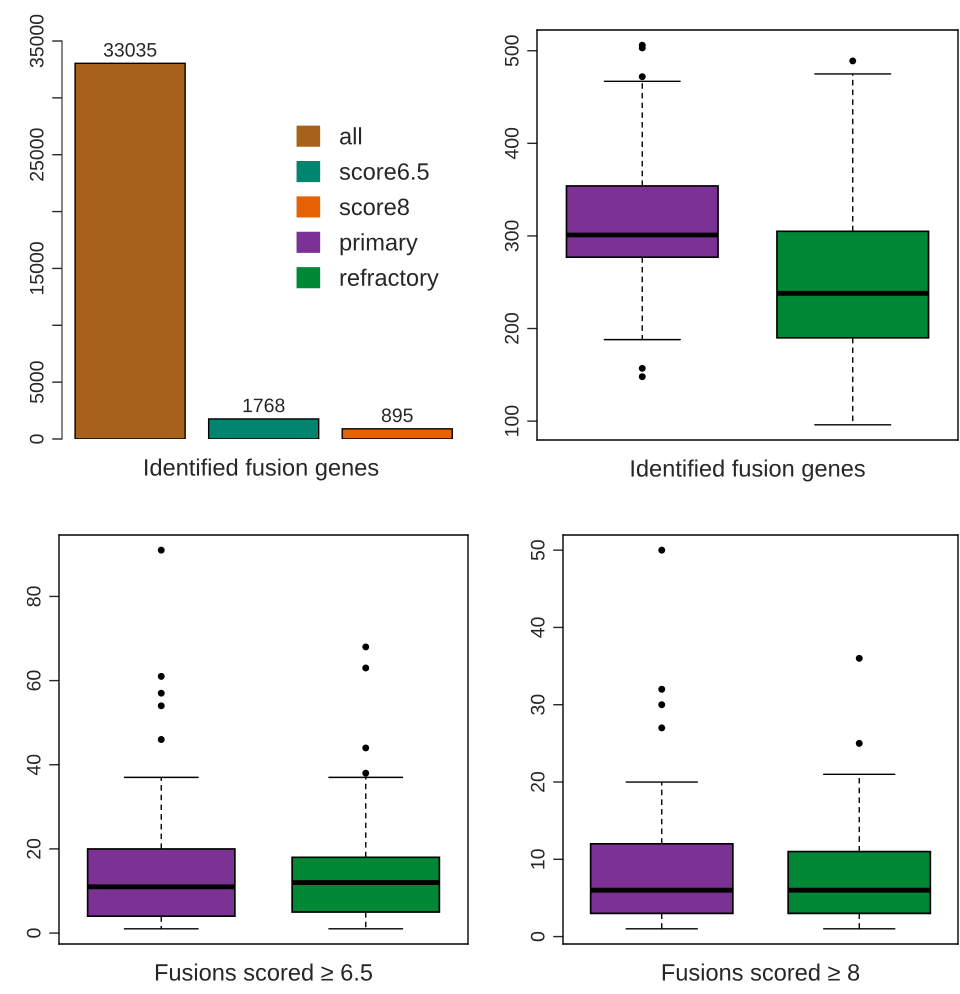 The image size is (960, 994). Describe the element at coordinates (384, 171) in the screenshot. I see `legend-label: score6.5` at that location.